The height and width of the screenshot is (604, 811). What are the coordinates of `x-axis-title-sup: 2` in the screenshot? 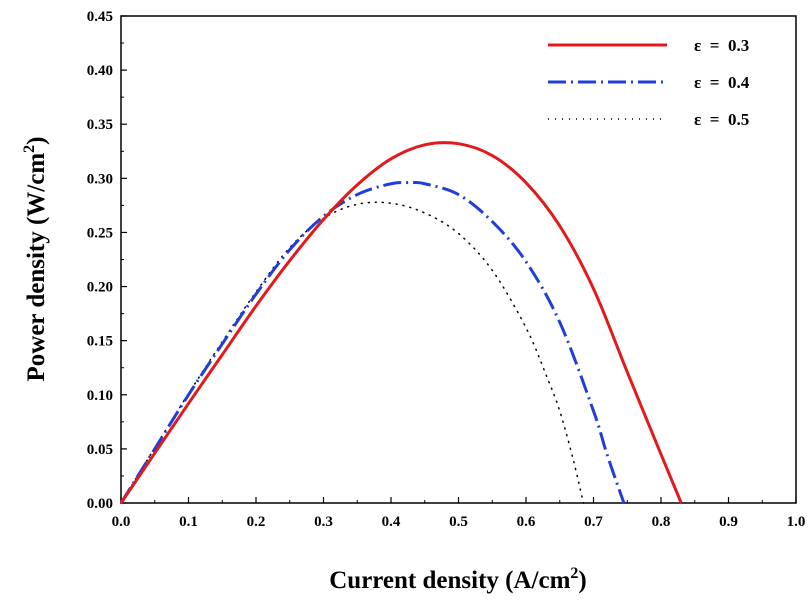 It's located at (574, 573).